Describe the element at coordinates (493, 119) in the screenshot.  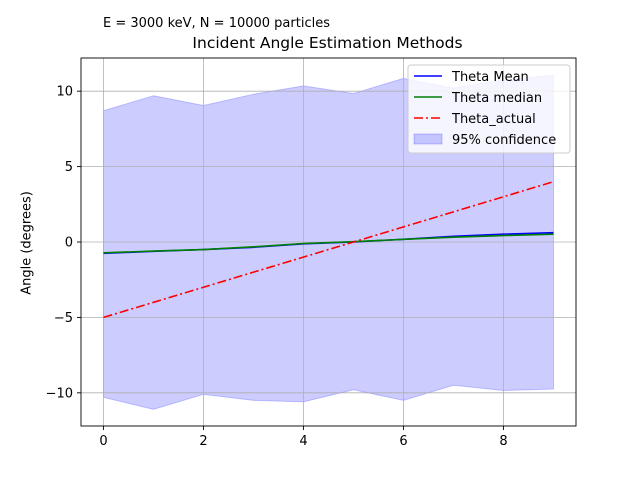
I see `legend-label-2: Theta_actual` at that location.